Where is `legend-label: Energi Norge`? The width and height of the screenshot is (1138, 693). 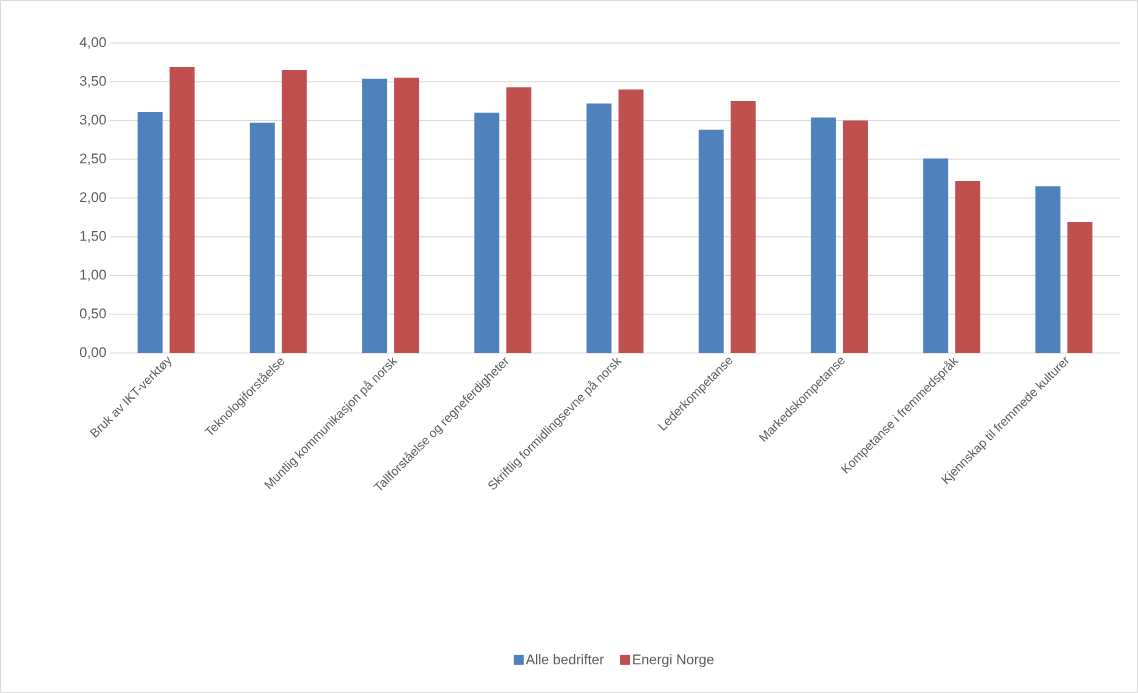
legend-label: Energi Norge is located at coordinates (673, 661).